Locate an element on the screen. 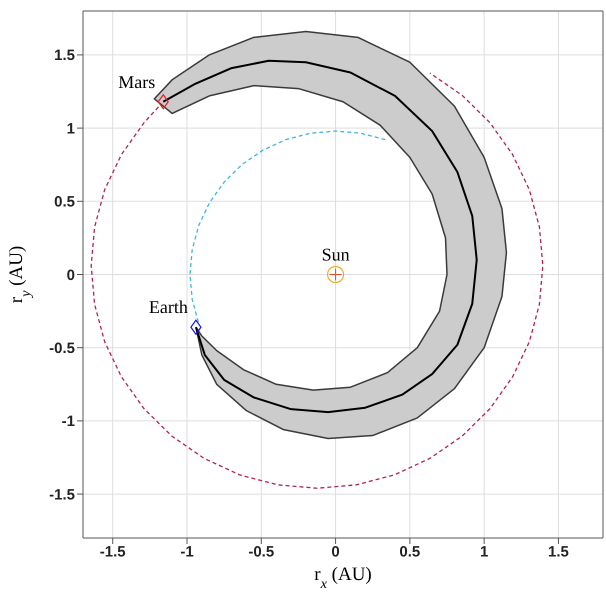  y-tick-label: 1 is located at coordinates (70, 129).